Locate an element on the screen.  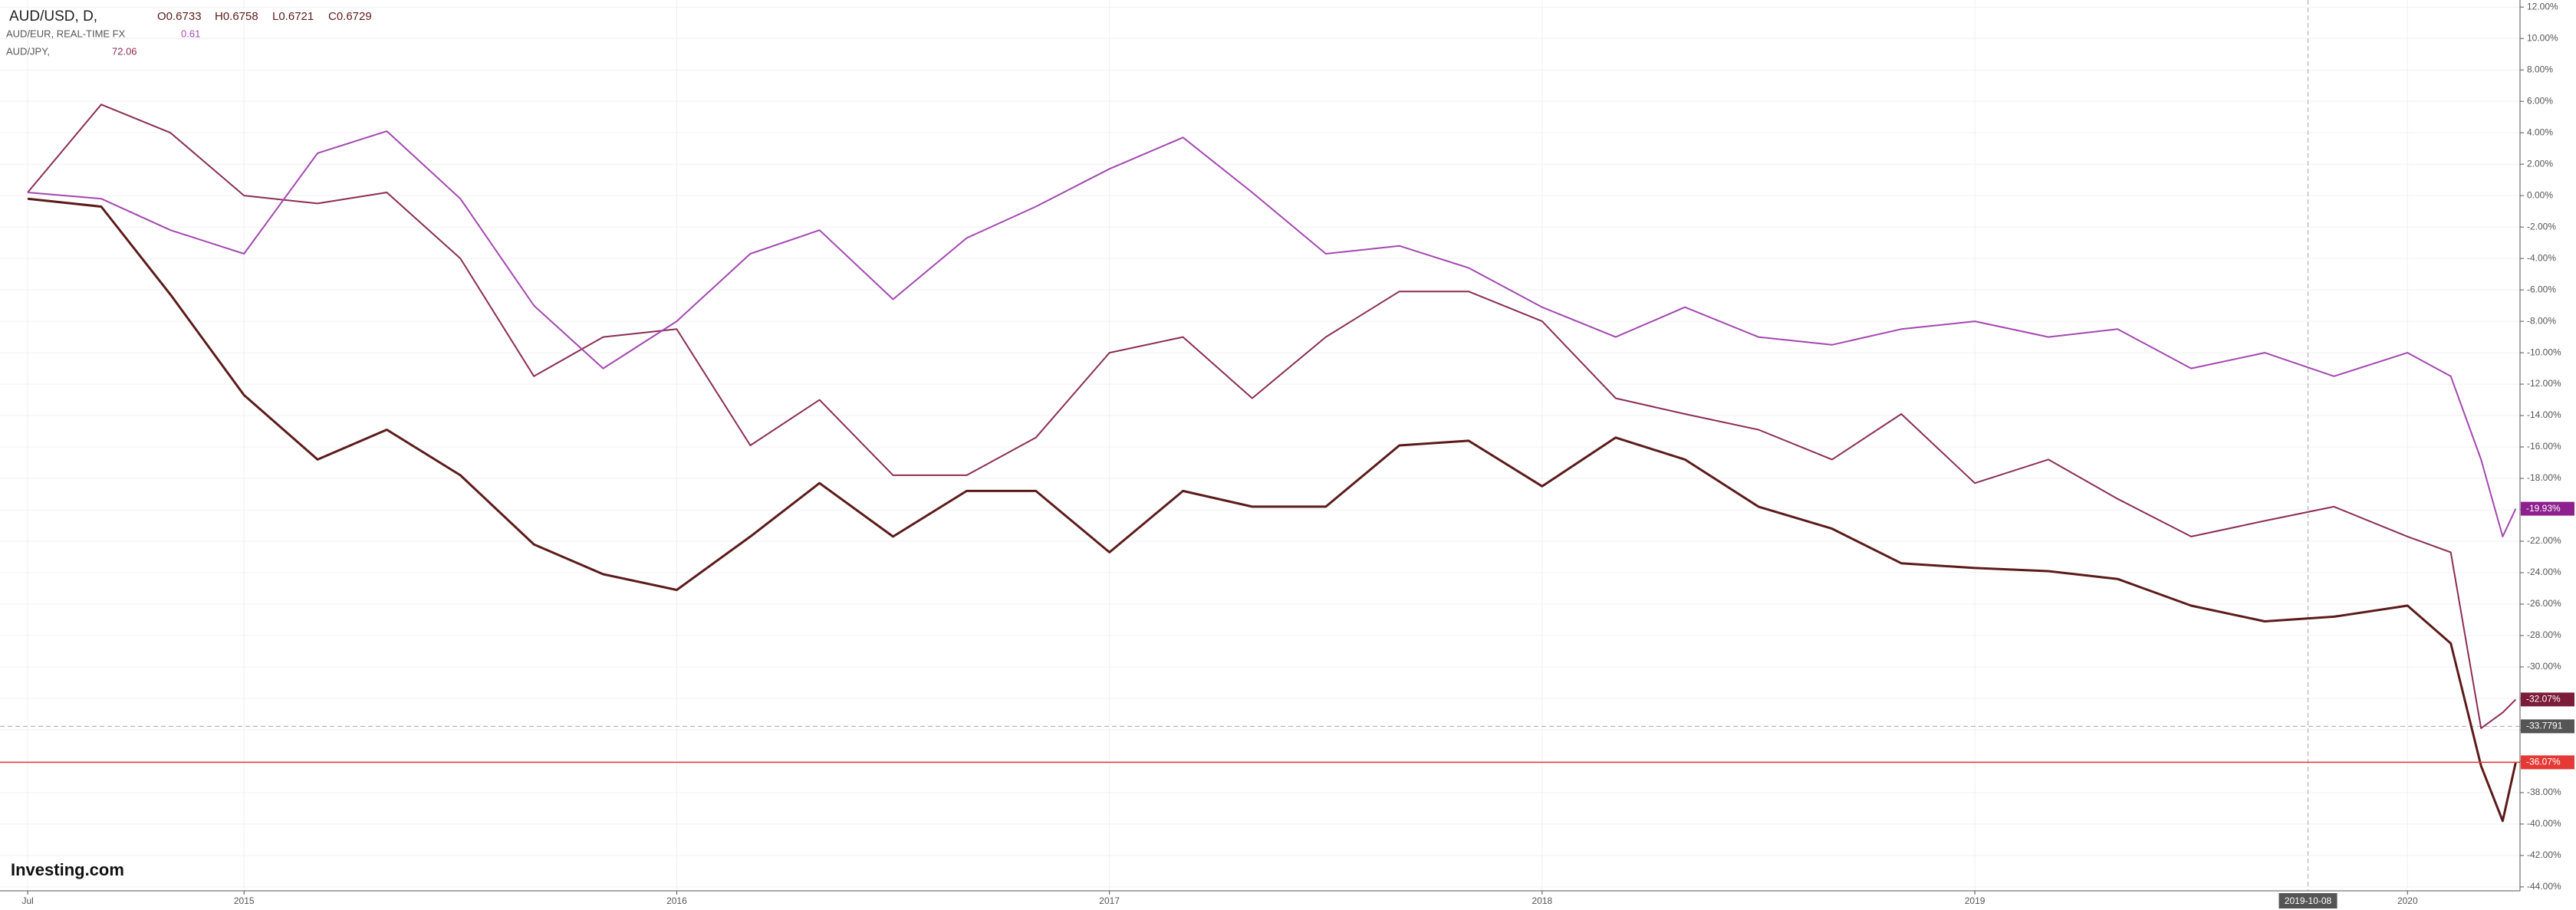
y-tick-label: -44.00% is located at coordinates (2544, 886).